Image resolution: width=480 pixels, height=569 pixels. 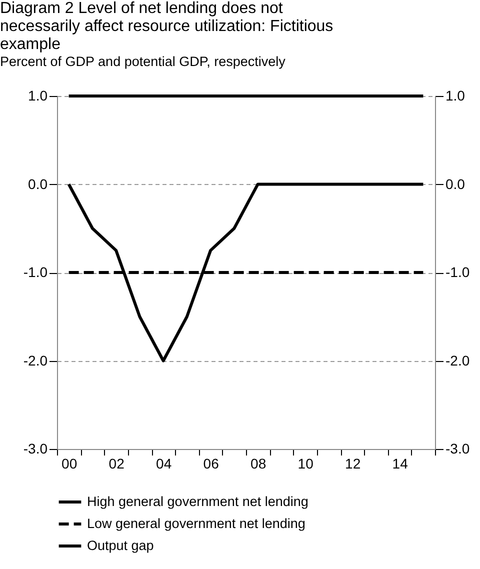 I want to click on legend-label: Output gap, so click(x=120, y=545).